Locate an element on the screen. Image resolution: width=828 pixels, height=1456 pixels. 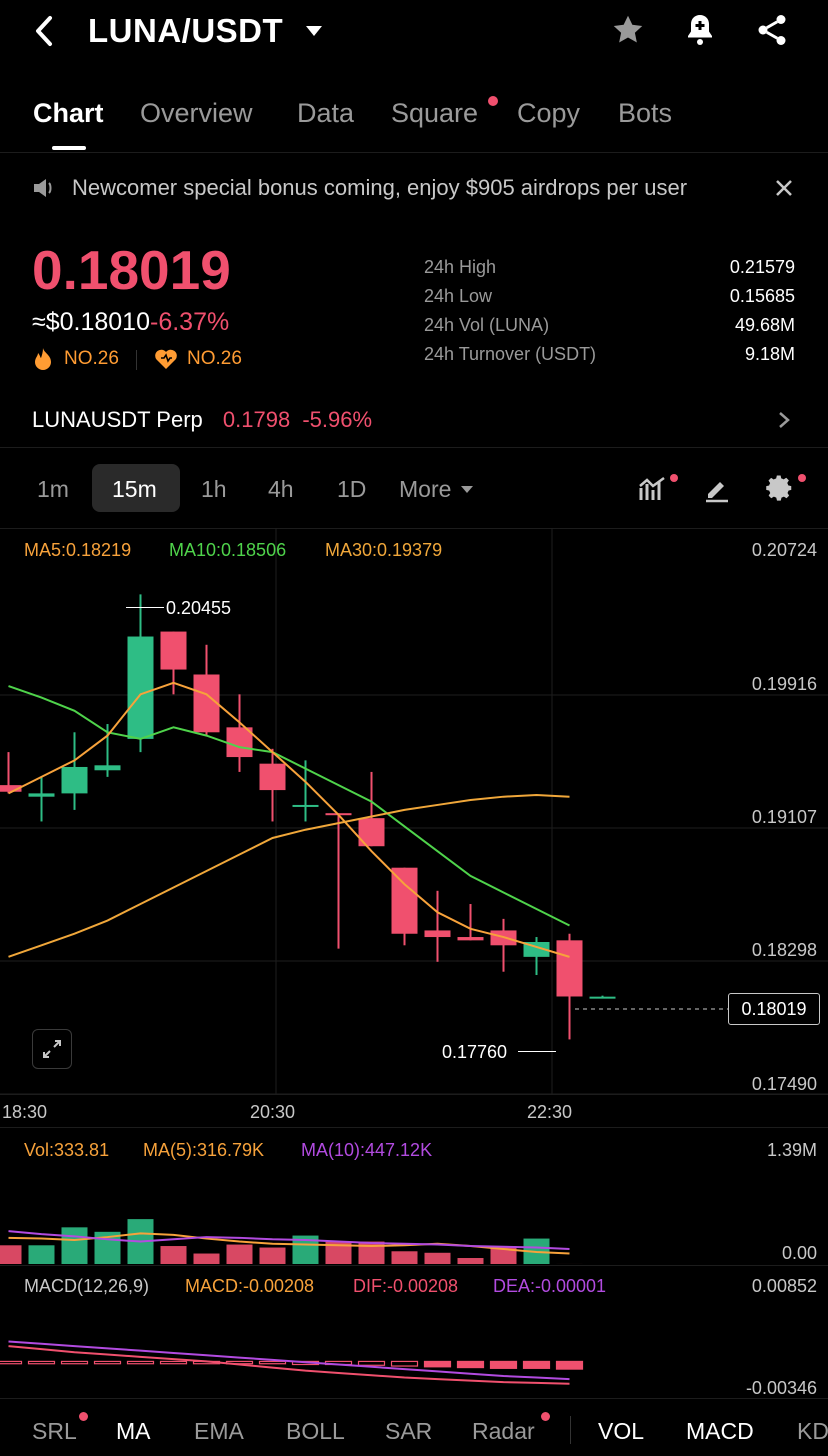
stat-value: 9.18M is located at coordinates (769, 354).